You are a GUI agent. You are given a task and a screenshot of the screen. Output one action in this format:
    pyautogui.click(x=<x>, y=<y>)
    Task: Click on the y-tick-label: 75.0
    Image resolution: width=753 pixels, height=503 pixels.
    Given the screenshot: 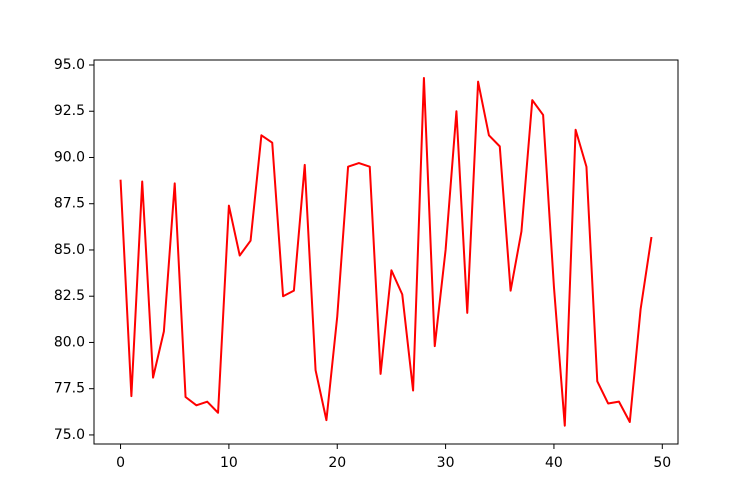 What is the action you would take?
    pyautogui.click(x=69, y=435)
    